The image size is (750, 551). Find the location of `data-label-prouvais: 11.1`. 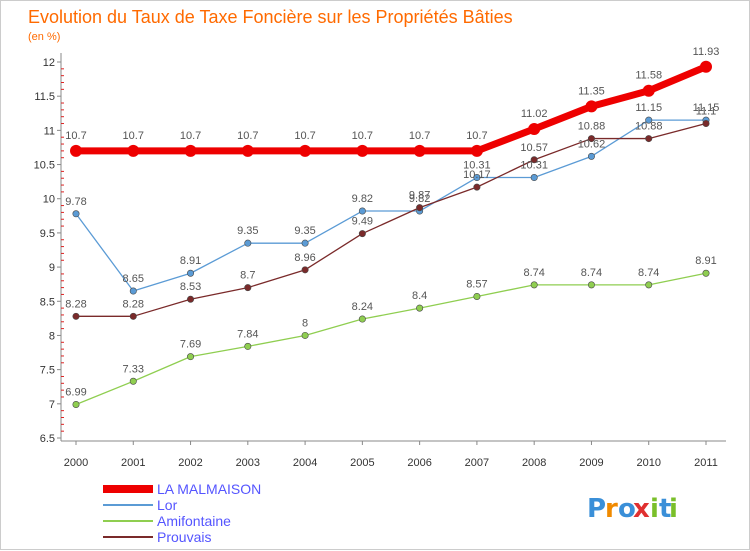

data-label-prouvais: 11.1 is located at coordinates (706, 112).